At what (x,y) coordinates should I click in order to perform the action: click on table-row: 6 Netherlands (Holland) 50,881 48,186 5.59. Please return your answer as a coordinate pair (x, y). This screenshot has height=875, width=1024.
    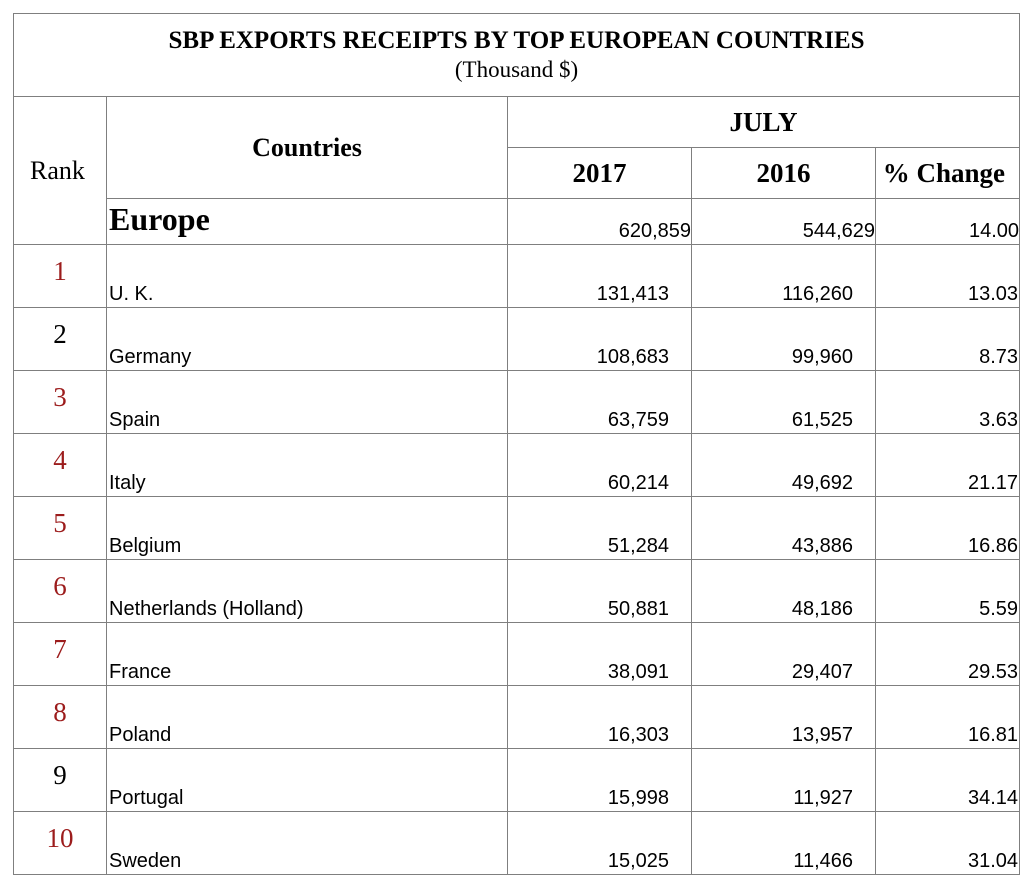
    Looking at the image, I should click on (517, 591).